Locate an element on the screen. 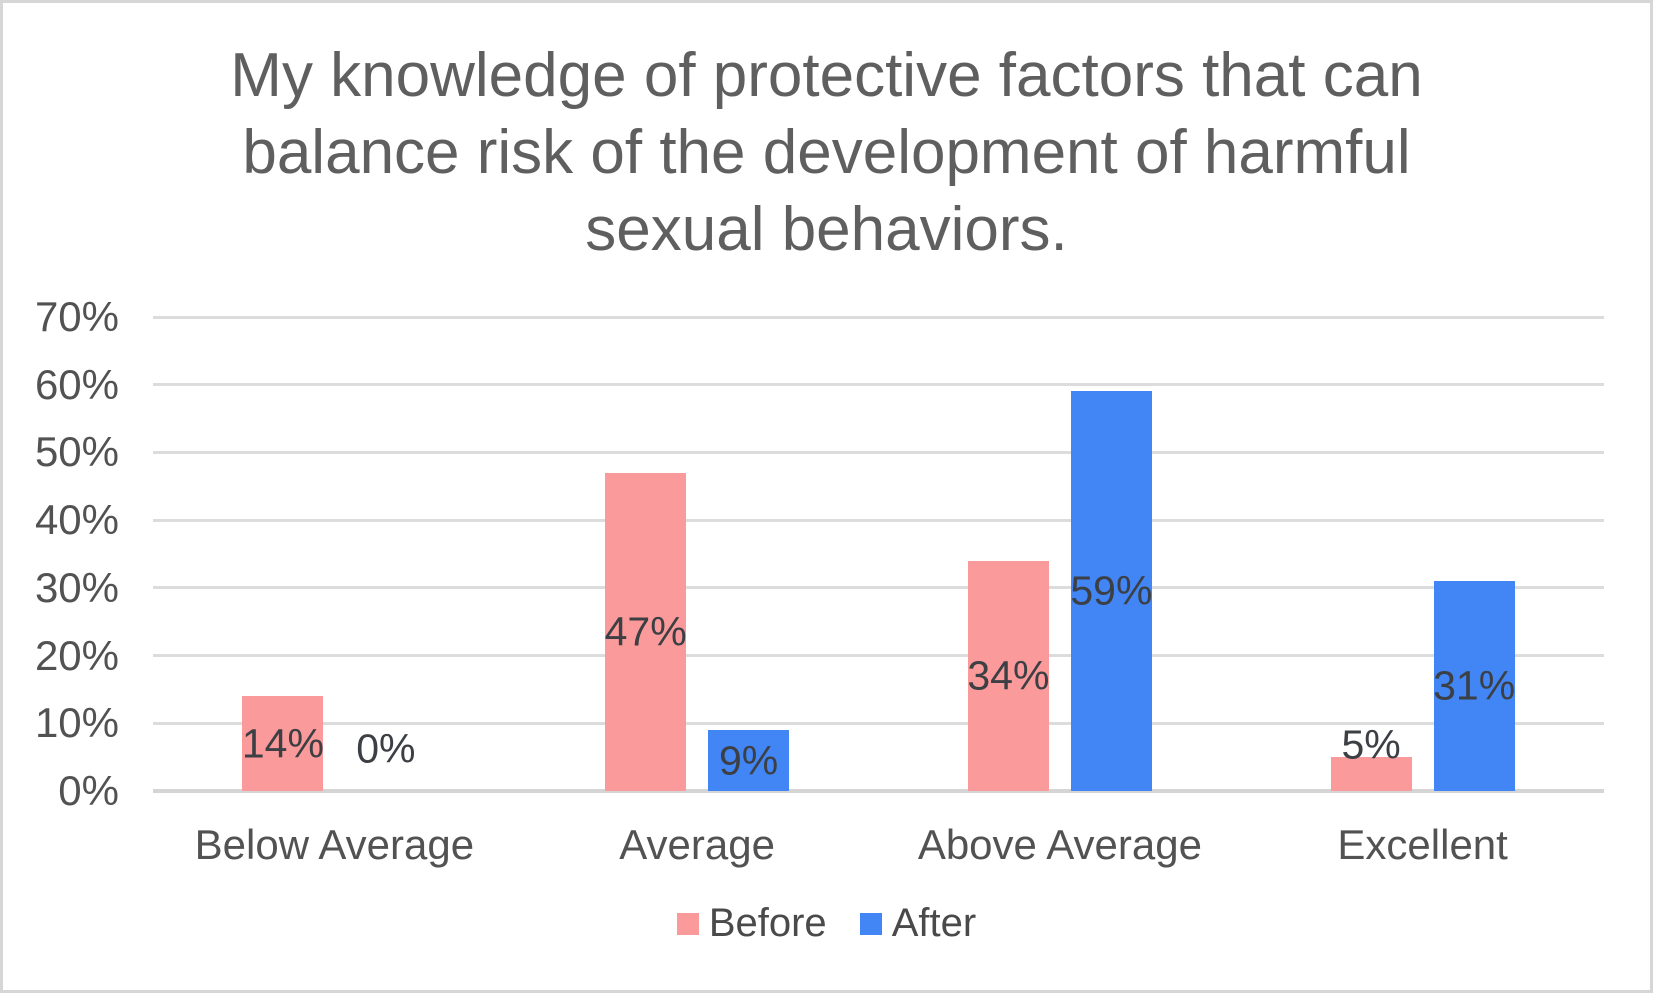 The height and width of the screenshot is (993, 1653). bar-after-excellent is located at coordinates (1474, 686).